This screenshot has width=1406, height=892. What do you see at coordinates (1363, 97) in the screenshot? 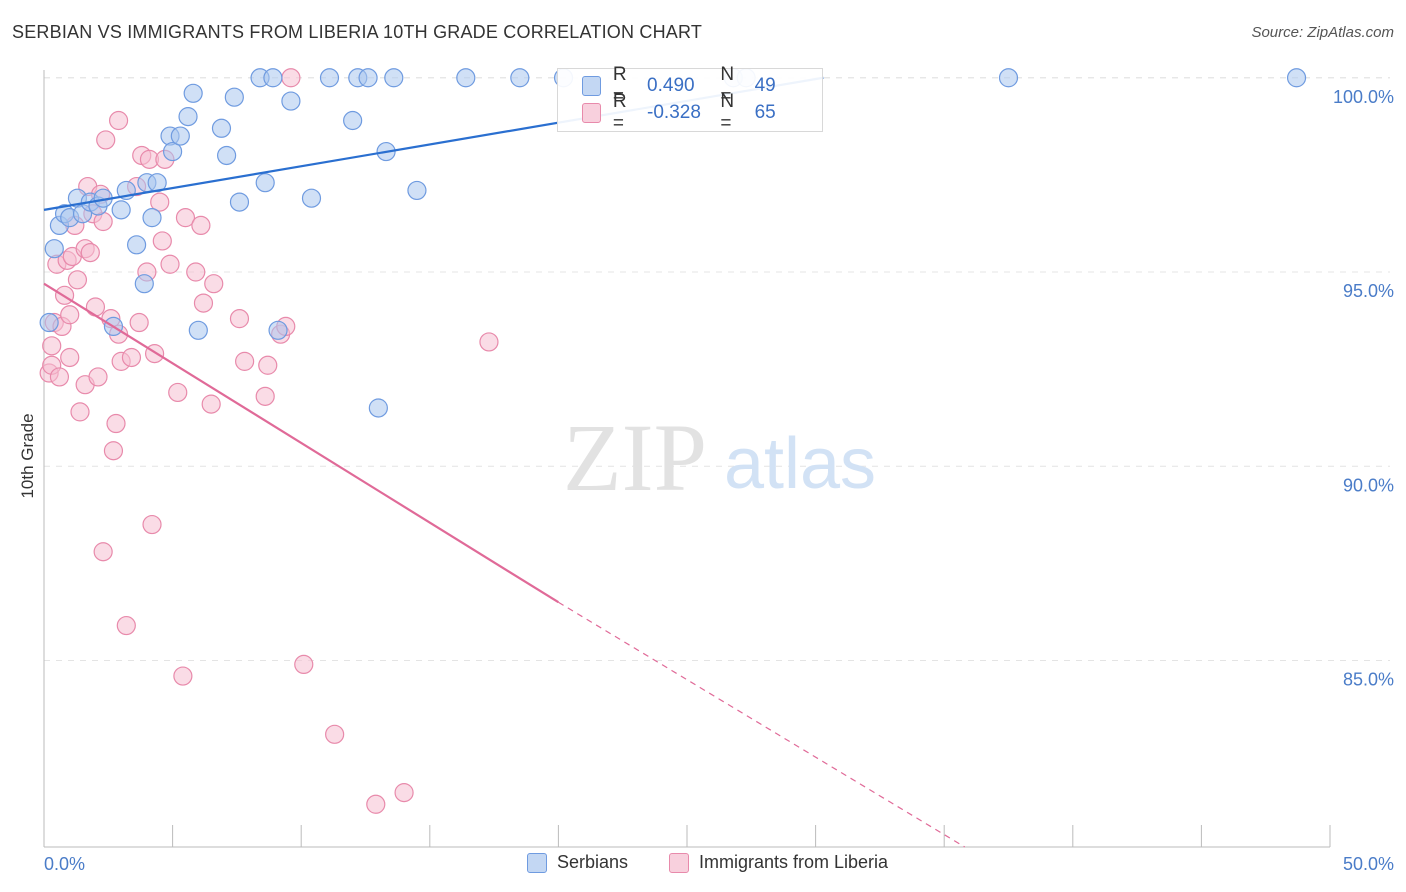
I see `y-tick-label: 100.0%` at bounding box center [1363, 97].